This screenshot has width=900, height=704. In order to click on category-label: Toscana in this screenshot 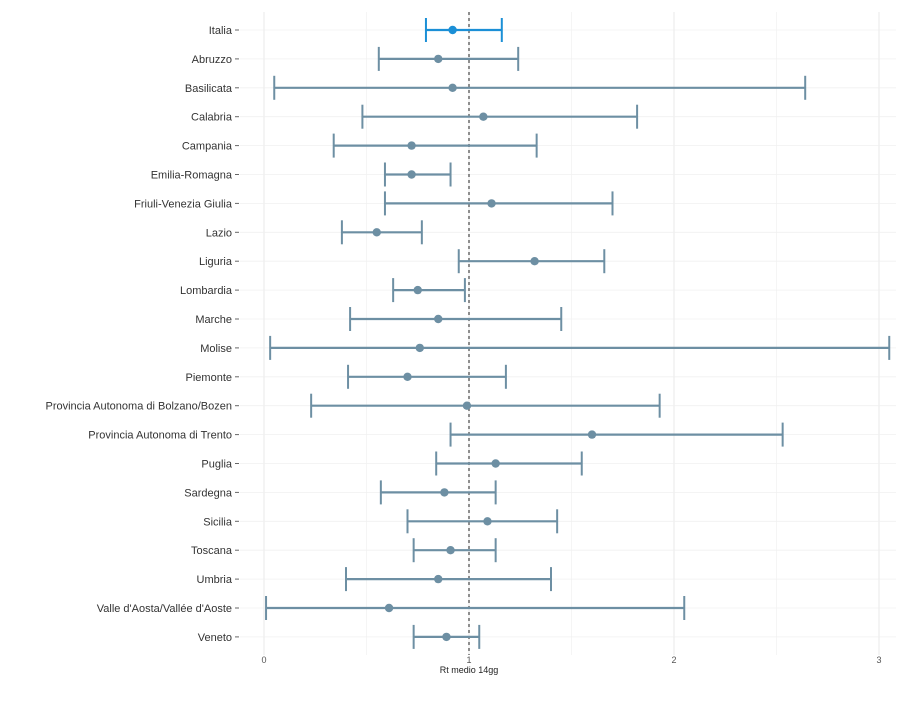, I will do `click(212, 551)`.